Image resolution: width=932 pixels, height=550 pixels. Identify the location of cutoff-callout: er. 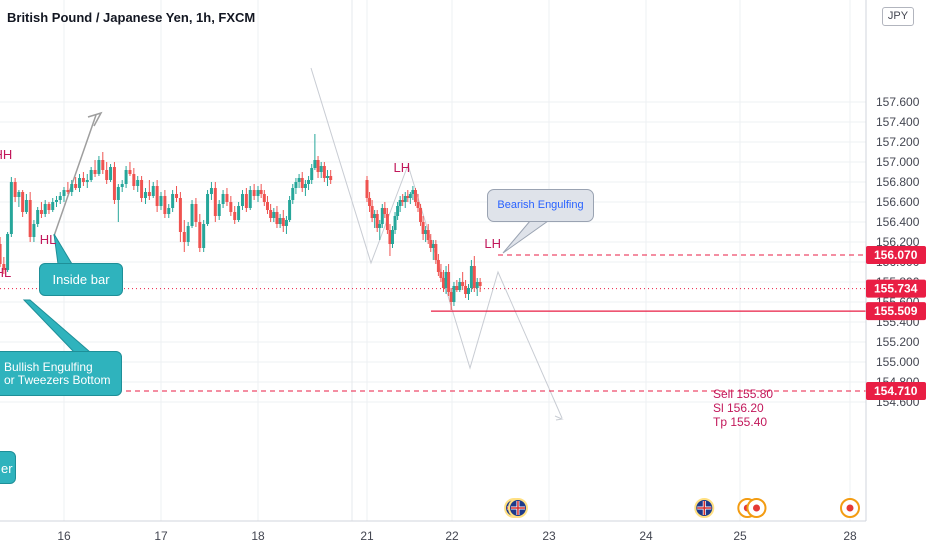
(8, 467).